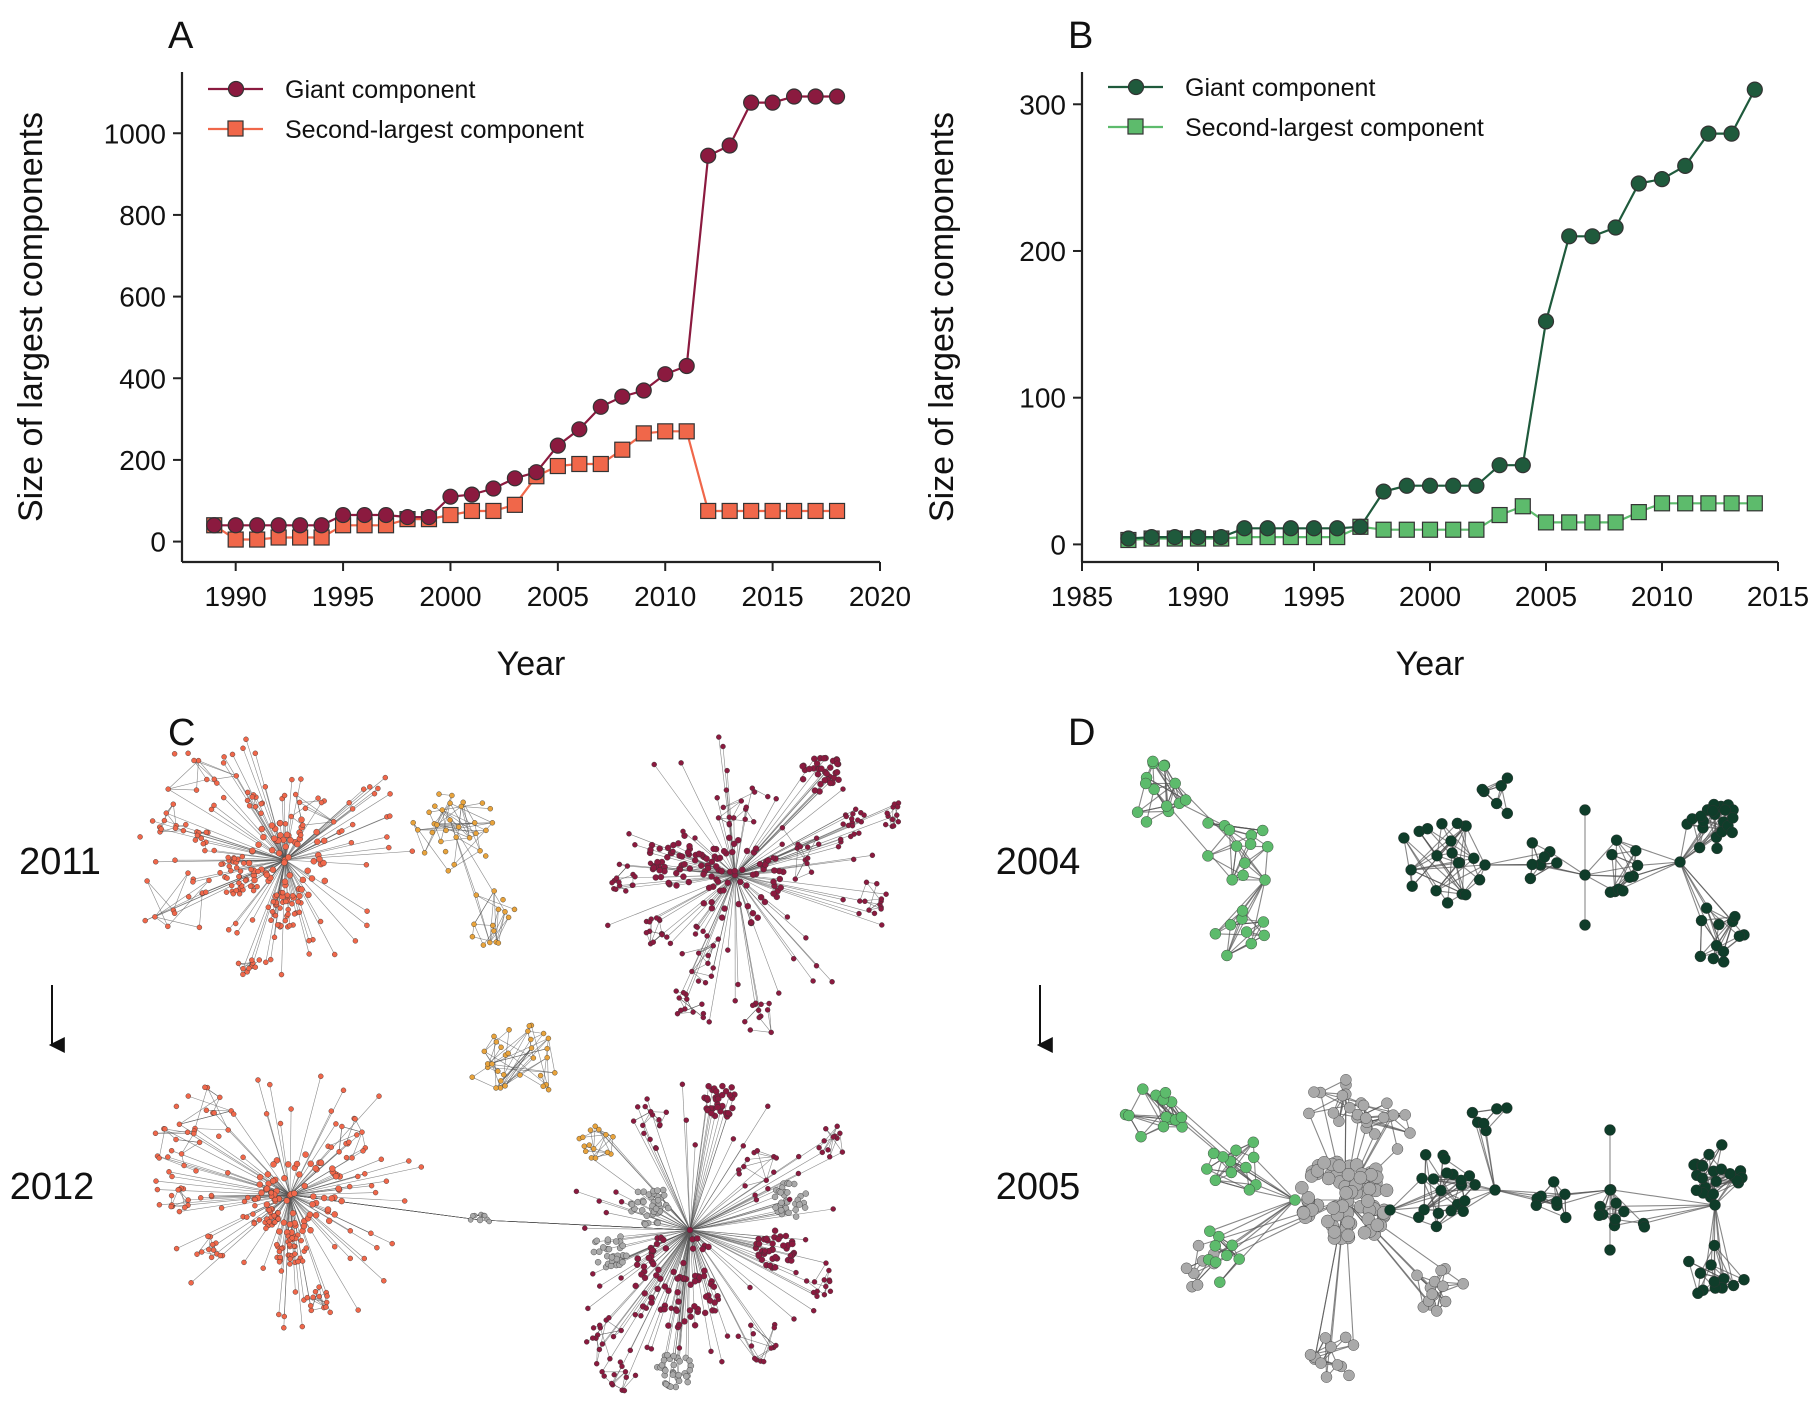  I want to click on chart-a-point-giant, so click(708, 155).